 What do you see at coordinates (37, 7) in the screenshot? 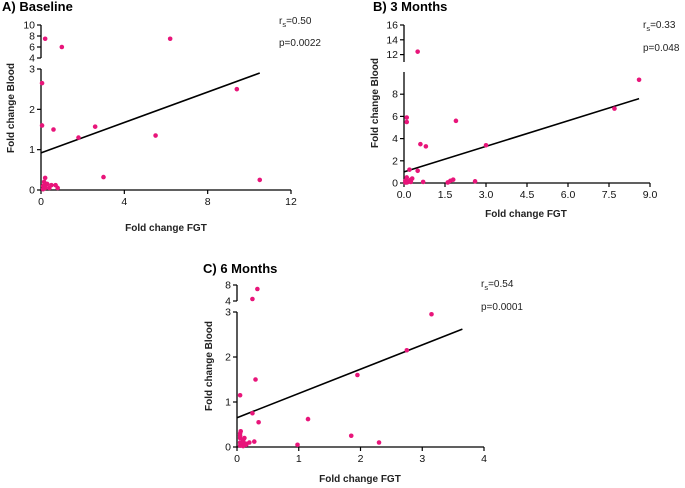
I see `panel-title-baseline: A) Baseline` at bounding box center [37, 7].